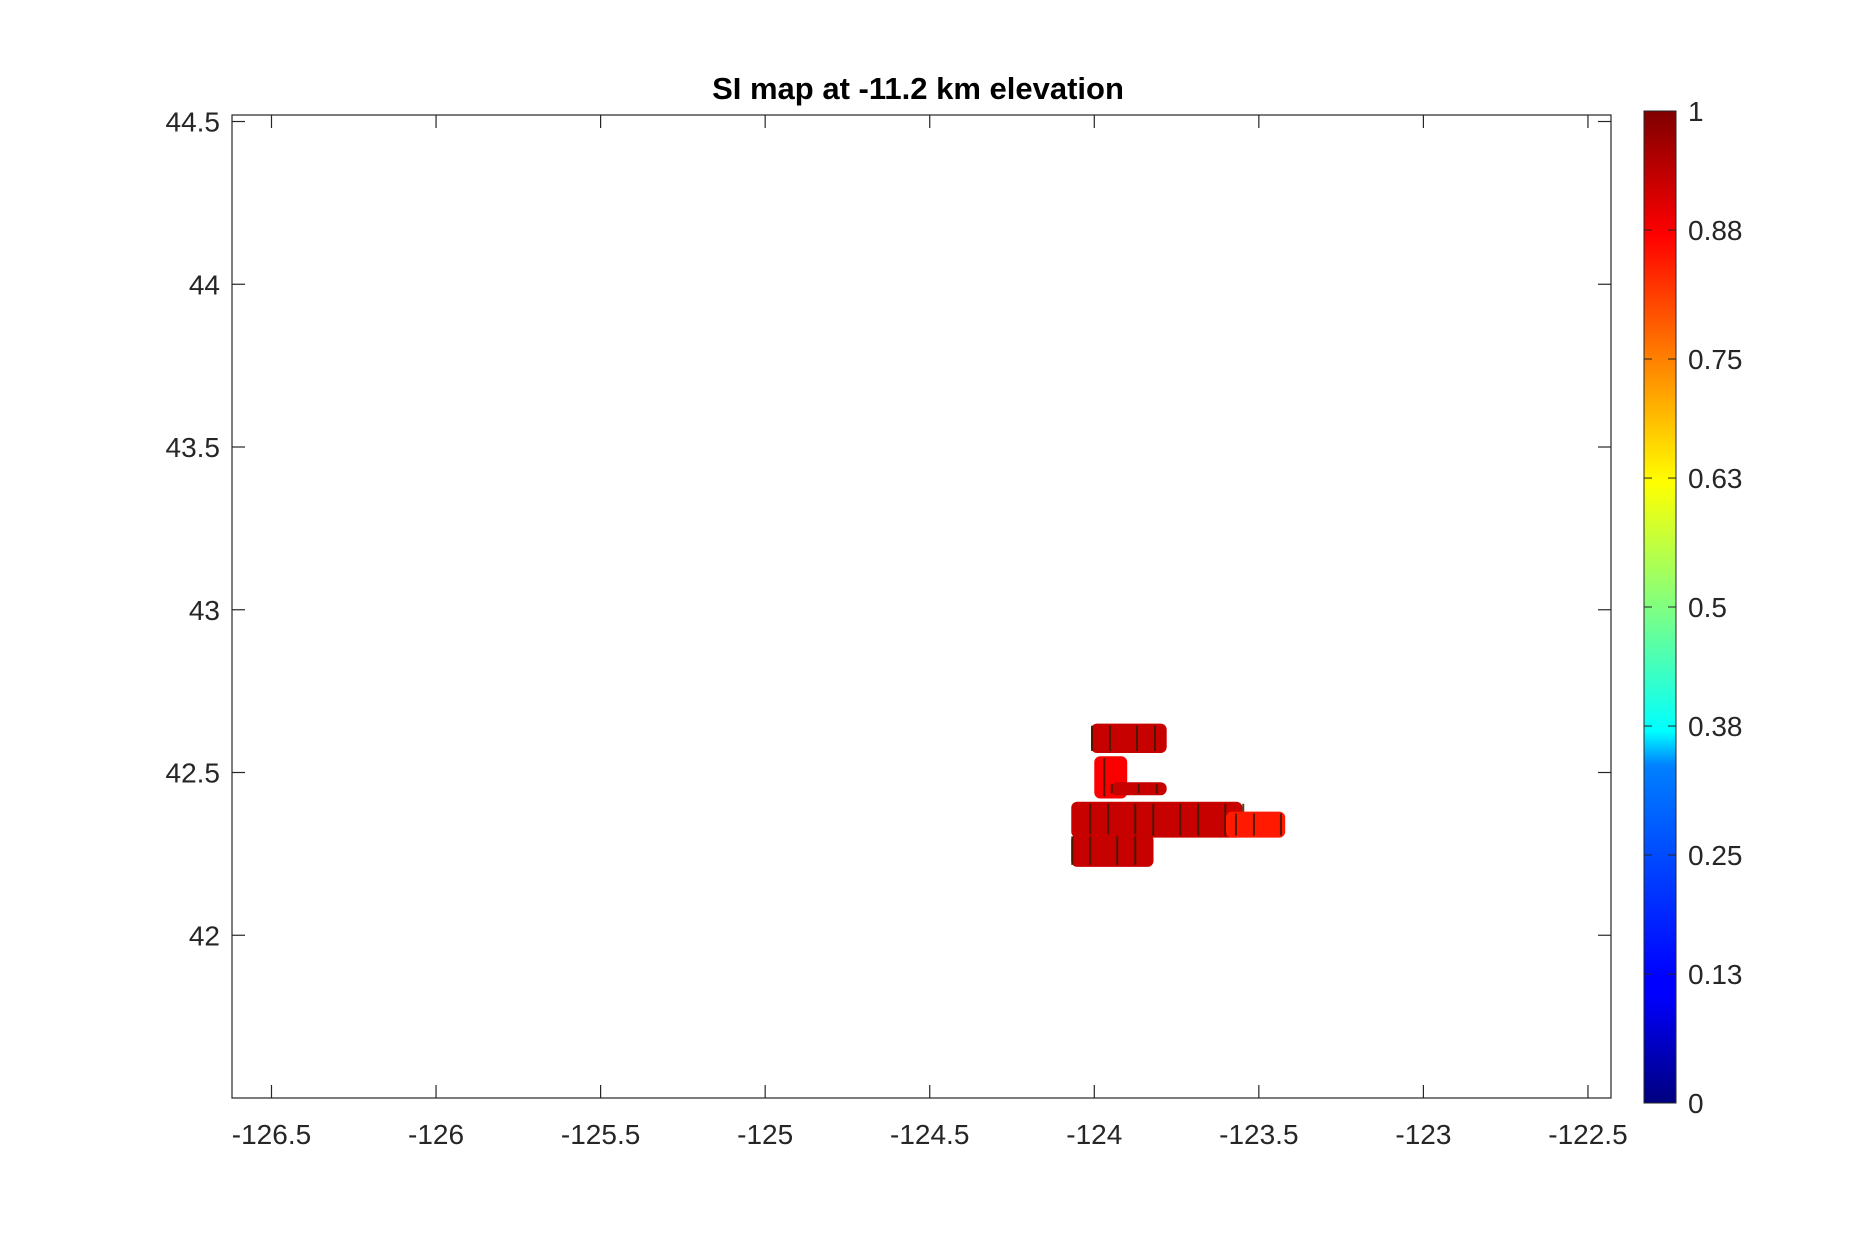  What do you see at coordinates (193, 447) in the screenshot?
I see `y-tick-label: 43.5` at bounding box center [193, 447].